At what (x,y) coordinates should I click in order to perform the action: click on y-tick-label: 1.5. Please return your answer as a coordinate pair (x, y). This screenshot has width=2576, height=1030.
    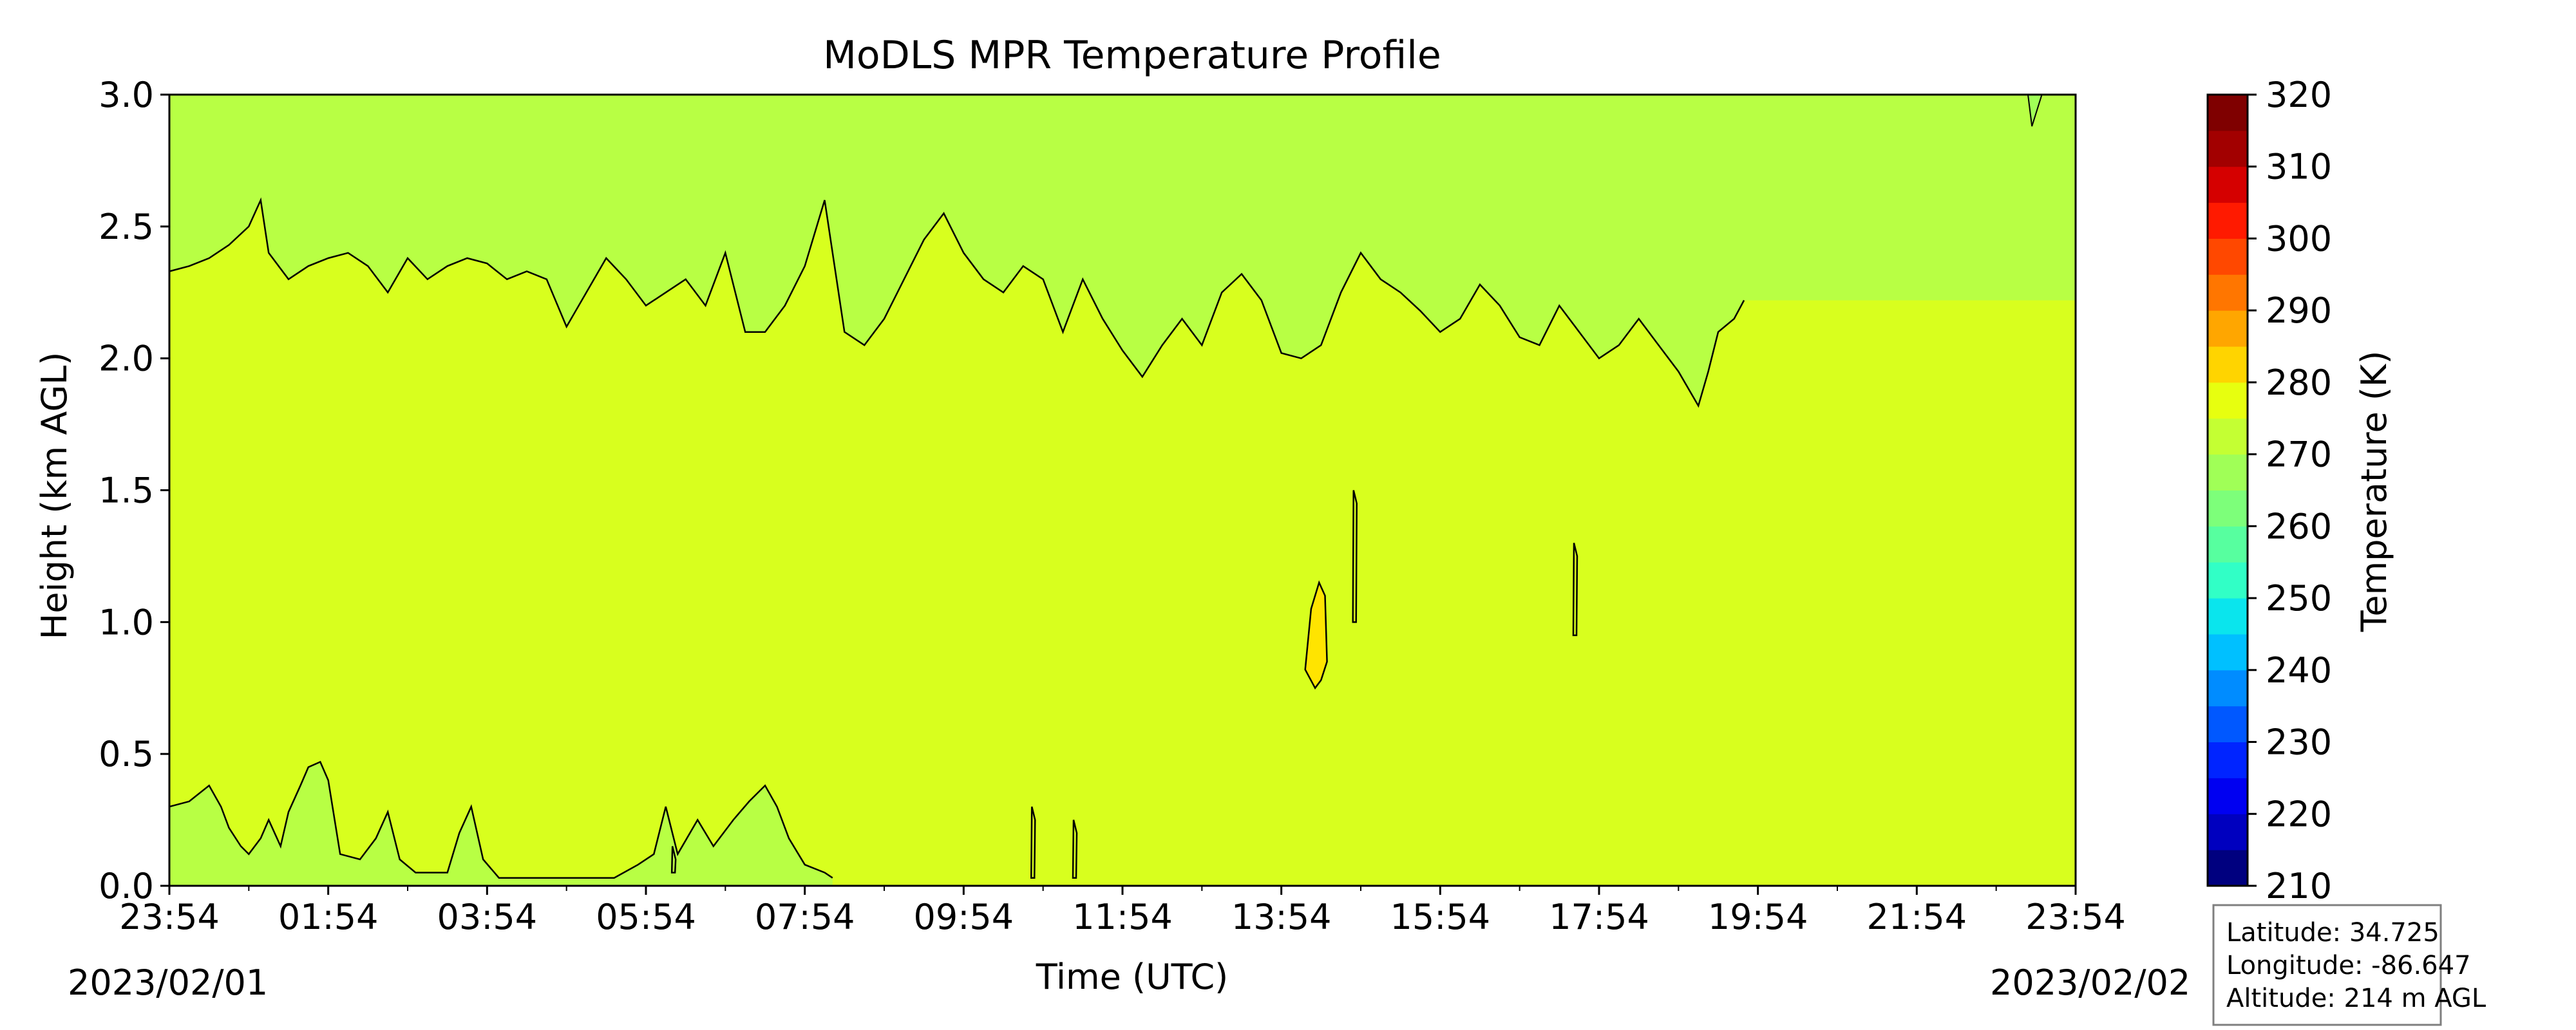
    Looking at the image, I should click on (127, 491).